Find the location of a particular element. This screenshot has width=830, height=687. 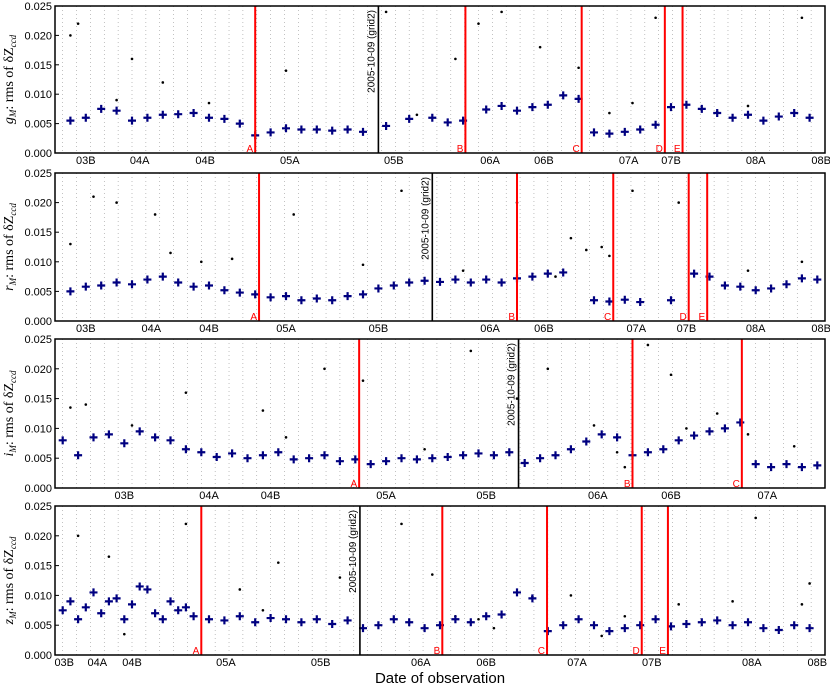

y-tick-label: 0.005 is located at coordinates (38, 292).